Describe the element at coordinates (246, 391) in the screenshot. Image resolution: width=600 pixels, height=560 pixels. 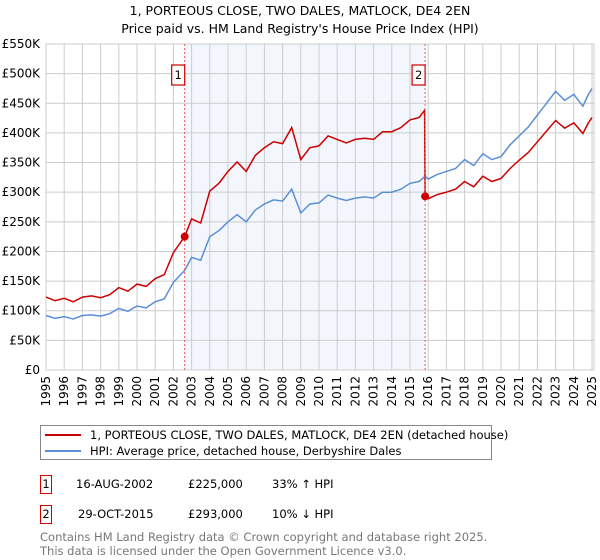
I see `x-tick-label: 2006` at that location.